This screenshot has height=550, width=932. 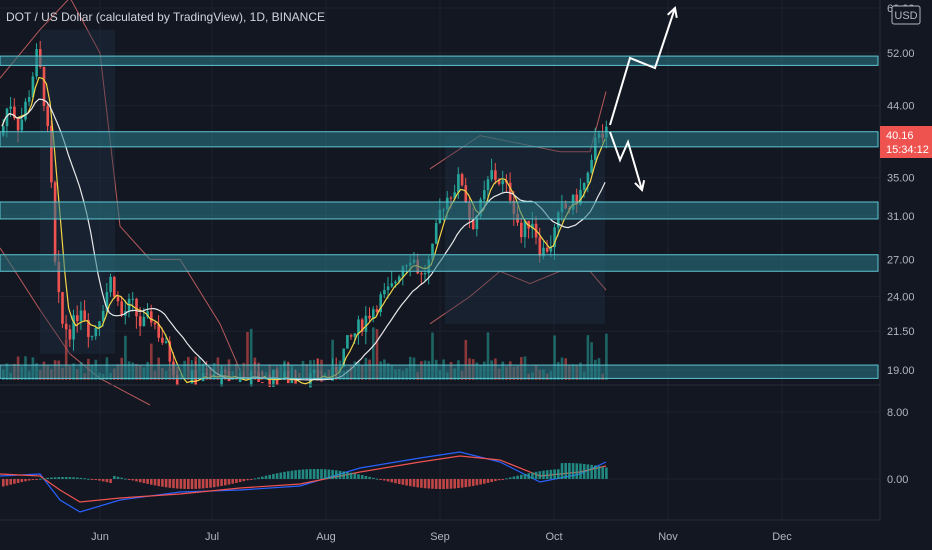 What do you see at coordinates (907, 150) in the screenshot?
I see `bar-countdown: 15:34:12` at bounding box center [907, 150].